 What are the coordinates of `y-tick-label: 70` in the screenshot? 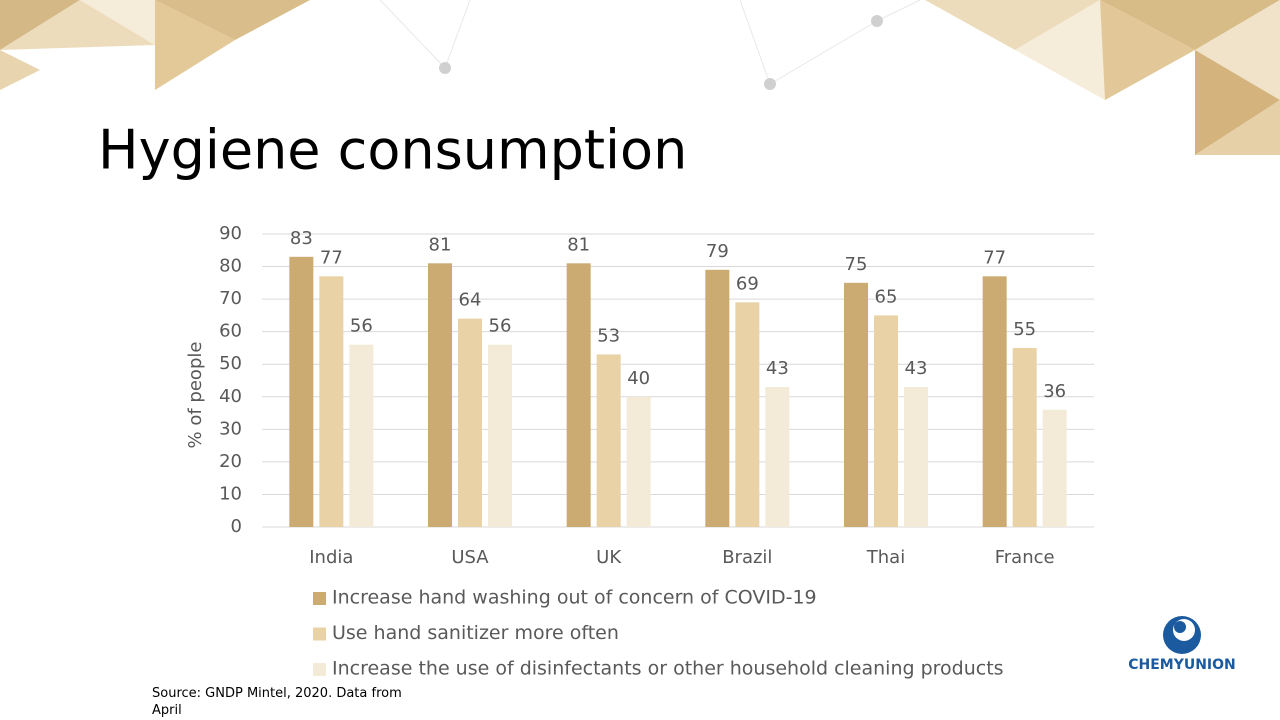 It's located at (230, 298).